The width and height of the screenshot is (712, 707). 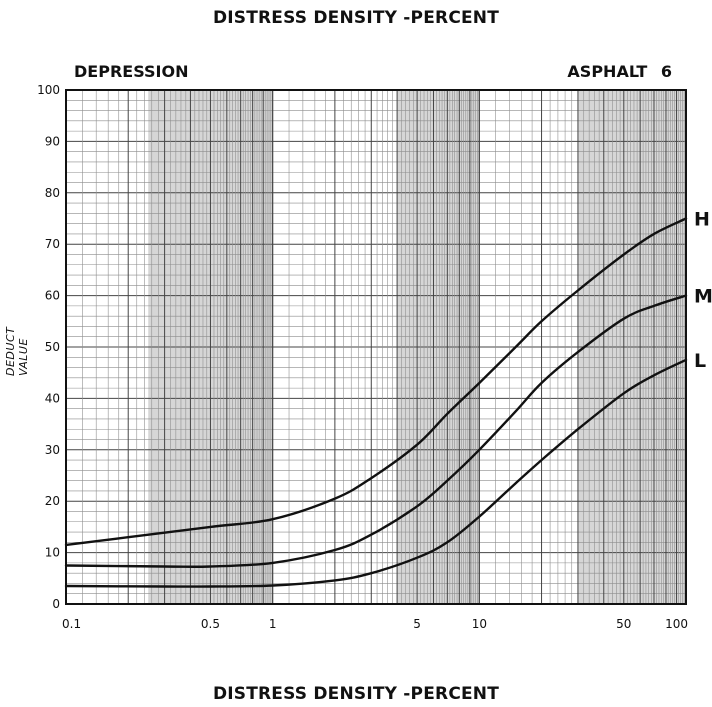 What do you see at coordinates (479, 624) in the screenshot?
I see `x-tick-label: 10` at bounding box center [479, 624].